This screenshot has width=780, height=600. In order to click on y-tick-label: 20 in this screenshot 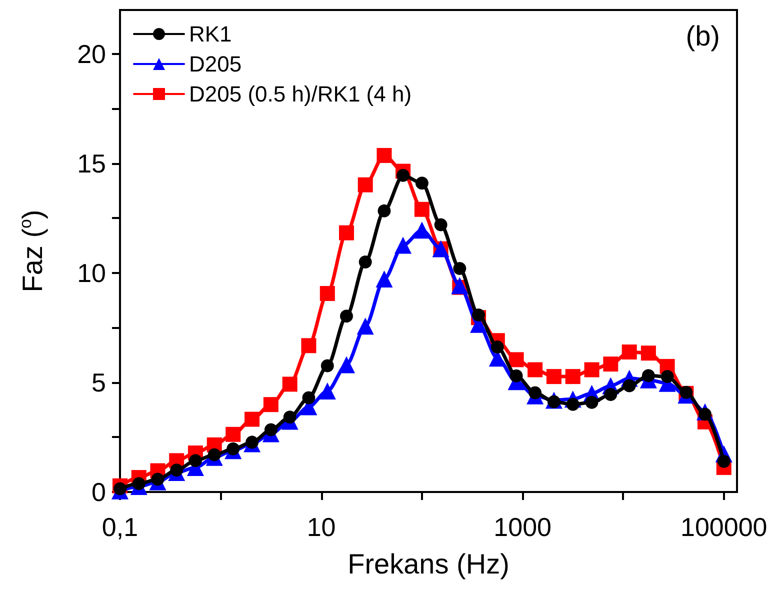, I will do `click(91, 53)`.